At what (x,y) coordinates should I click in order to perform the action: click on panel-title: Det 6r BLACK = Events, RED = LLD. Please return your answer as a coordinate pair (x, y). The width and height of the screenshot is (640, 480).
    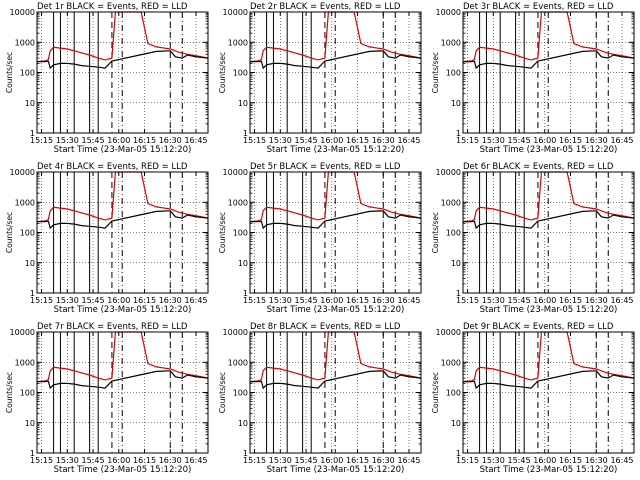
    Looking at the image, I should click on (538, 167).